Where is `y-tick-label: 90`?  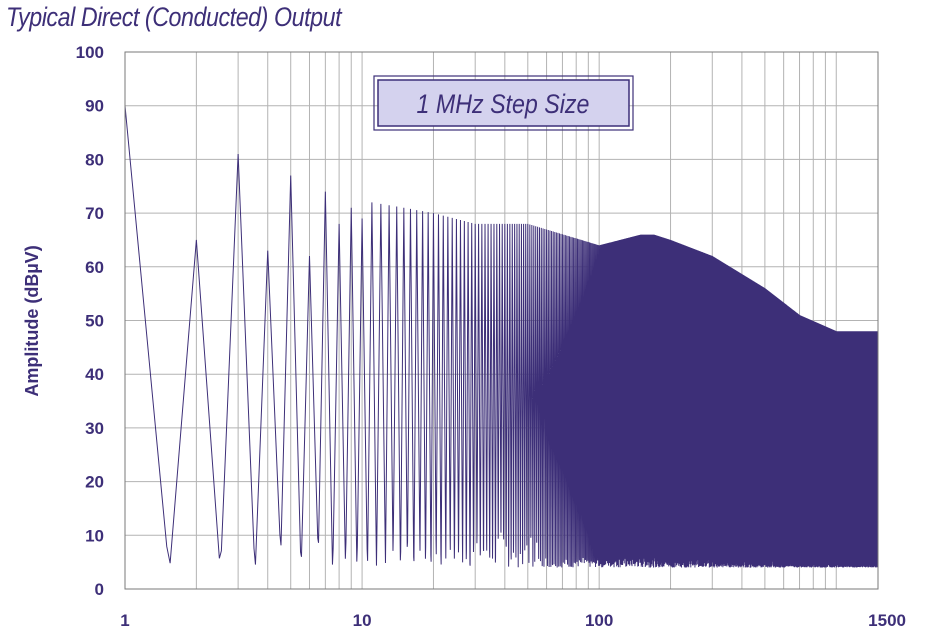
y-tick-label: 90 is located at coordinates (94, 106).